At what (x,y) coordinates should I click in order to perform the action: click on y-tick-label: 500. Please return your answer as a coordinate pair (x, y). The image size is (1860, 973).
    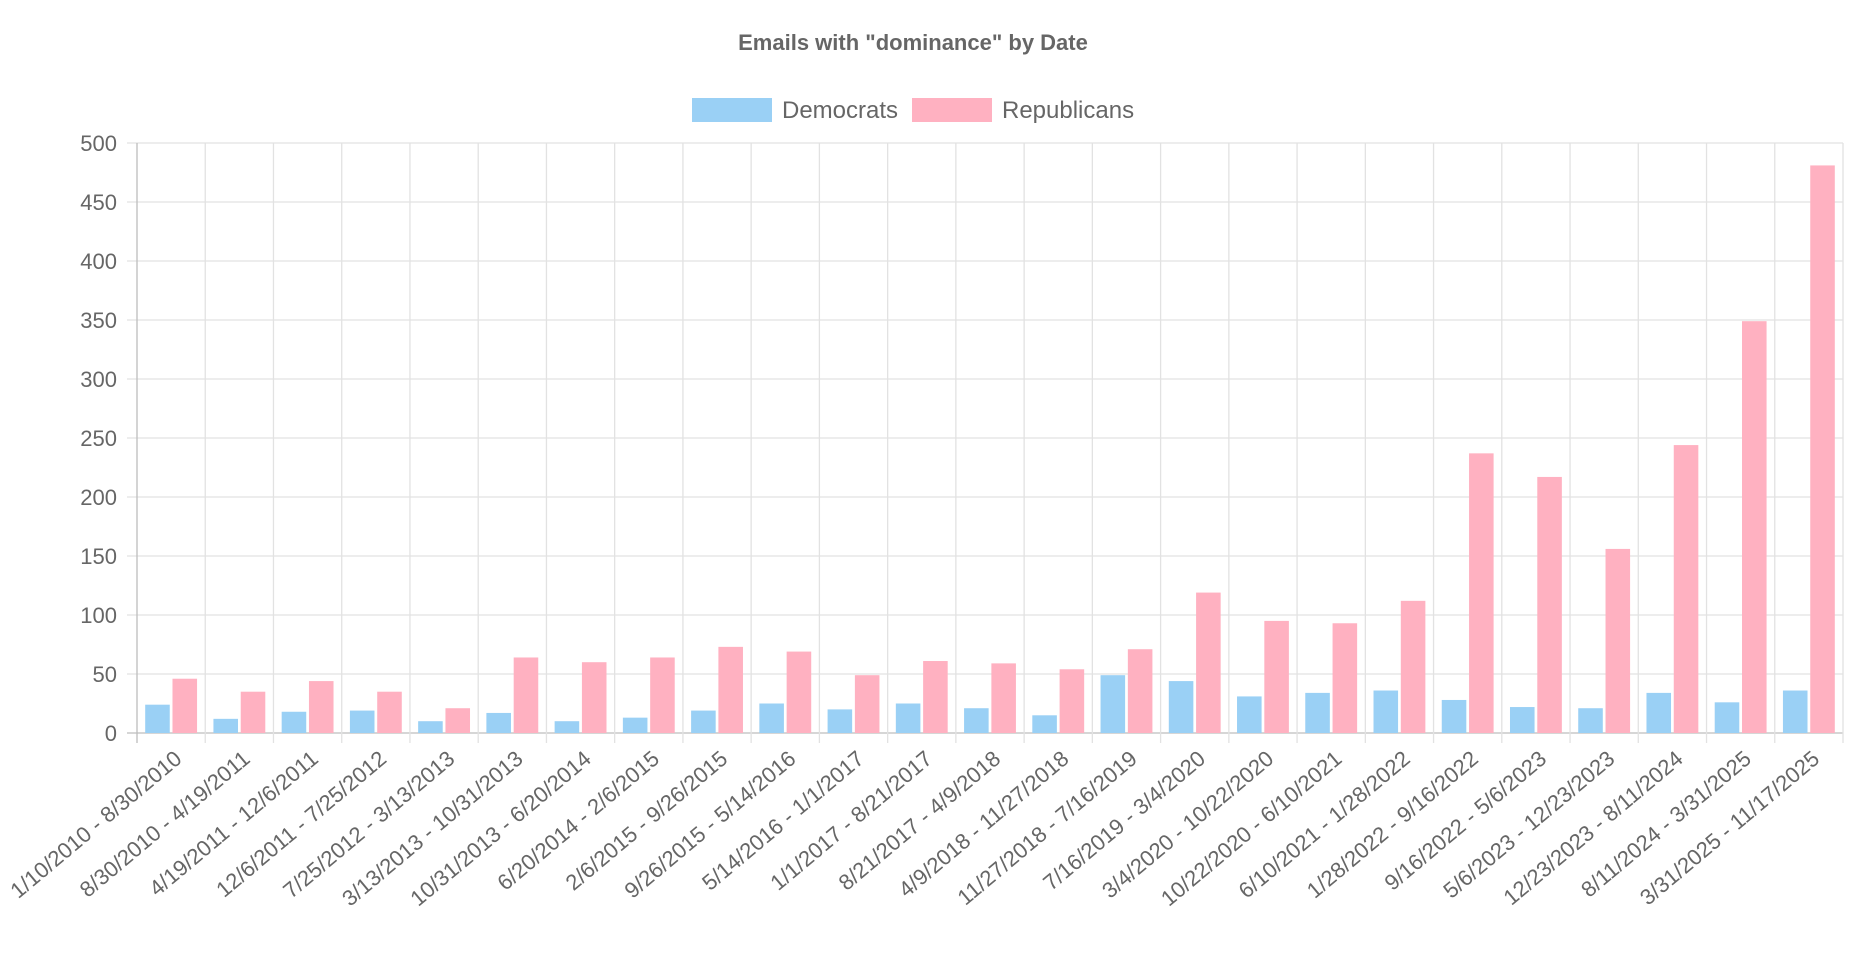
    Looking at the image, I should click on (98, 143).